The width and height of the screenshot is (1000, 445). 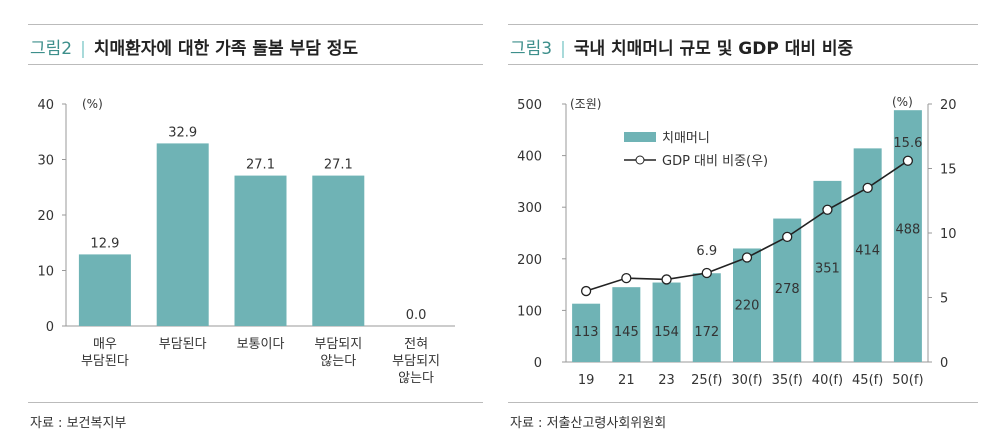 What do you see at coordinates (45, 216) in the screenshot?
I see `y-tick-label: 20` at bounding box center [45, 216].